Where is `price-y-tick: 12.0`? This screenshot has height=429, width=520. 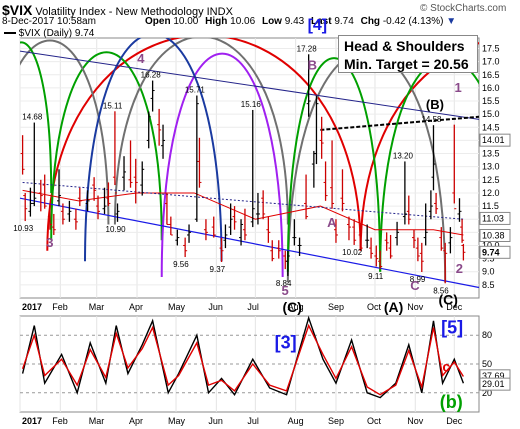
price-y-tick: 12.0 is located at coordinates (491, 193).